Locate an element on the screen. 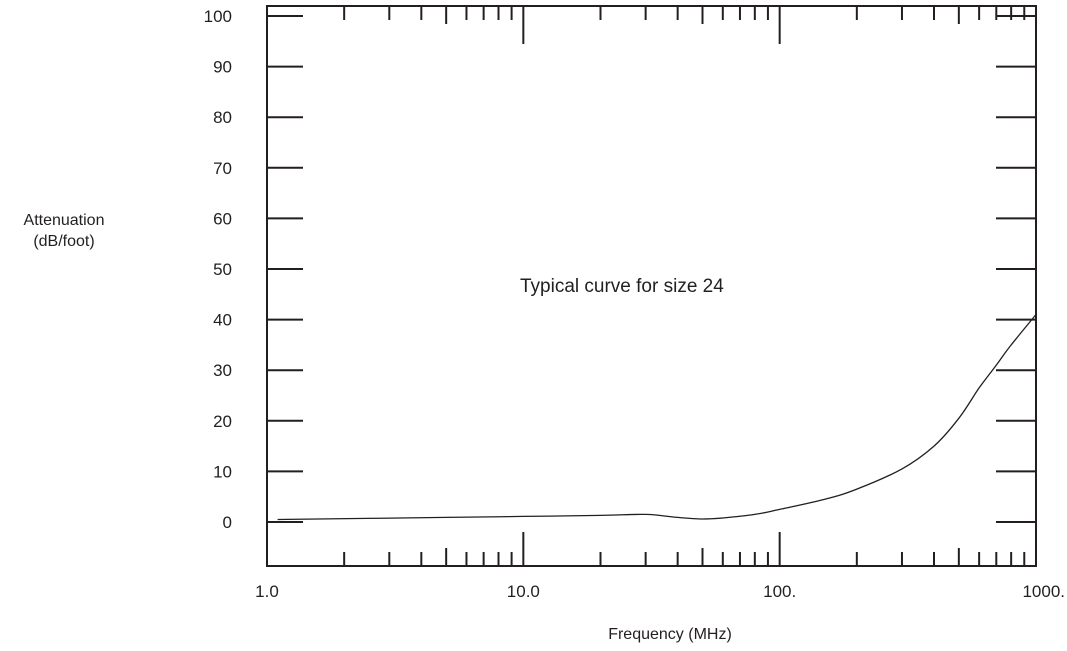 The image size is (1067, 651). y-axis-label-line-2: (dB/foot) is located at coordinates (64, 241).